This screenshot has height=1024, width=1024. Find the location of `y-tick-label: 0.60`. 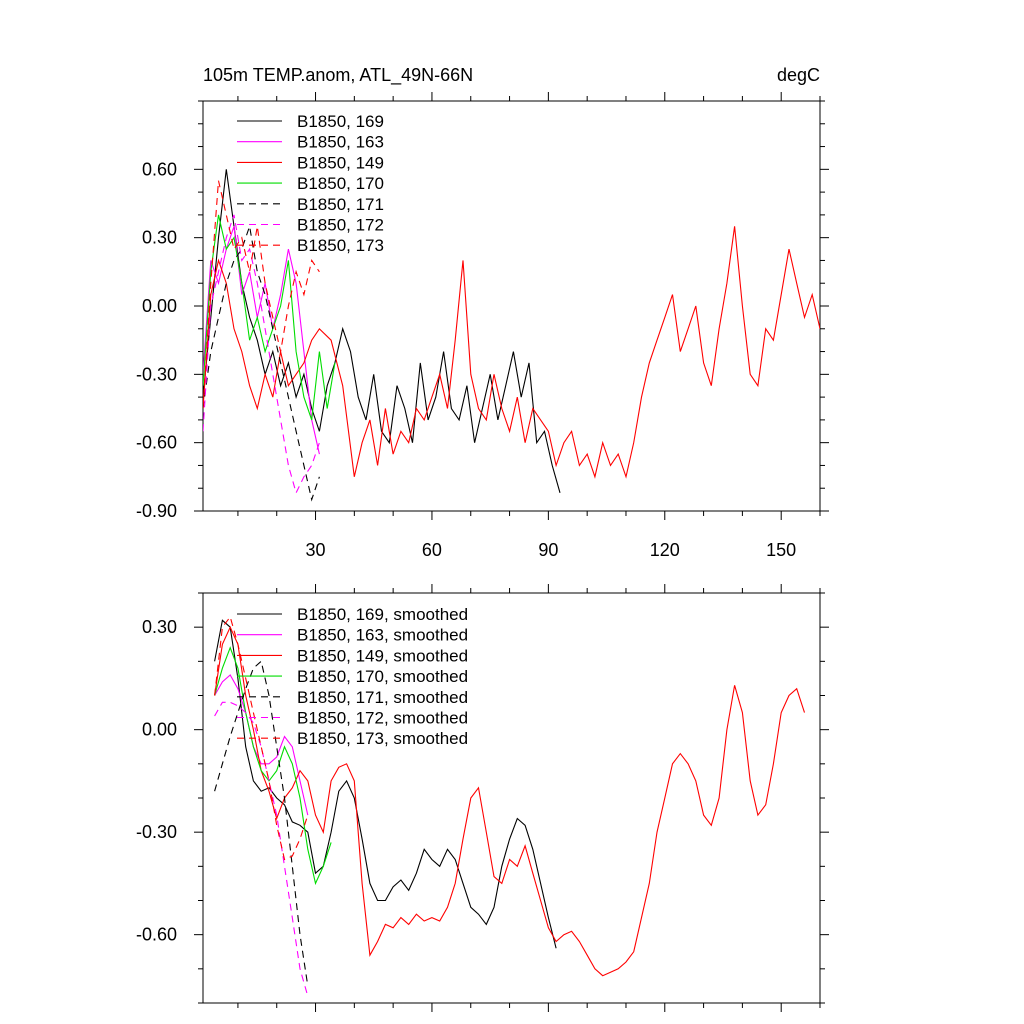

y-tick-label: 0.60 is located at coordinates (159, 169).